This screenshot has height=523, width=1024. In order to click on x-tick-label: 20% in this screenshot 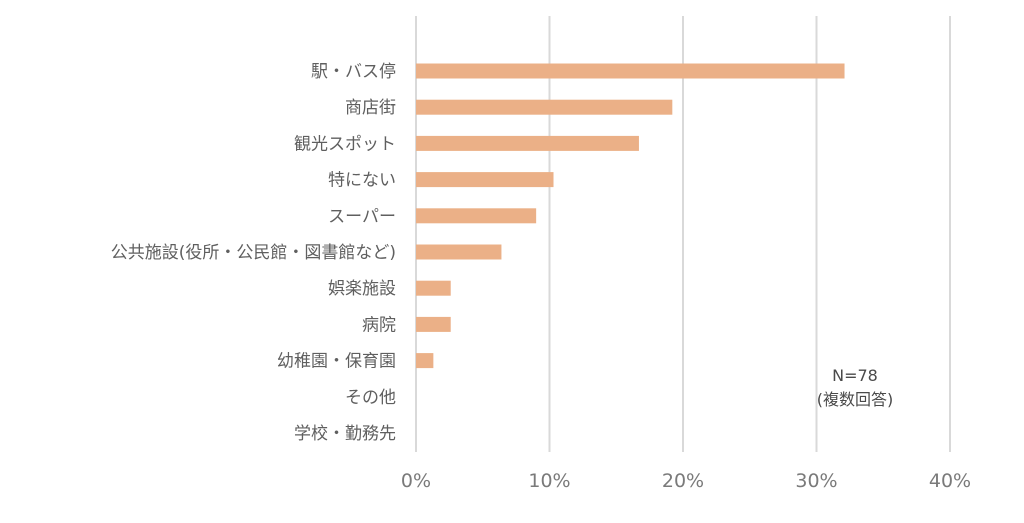, I will do `click(683, 481)`.